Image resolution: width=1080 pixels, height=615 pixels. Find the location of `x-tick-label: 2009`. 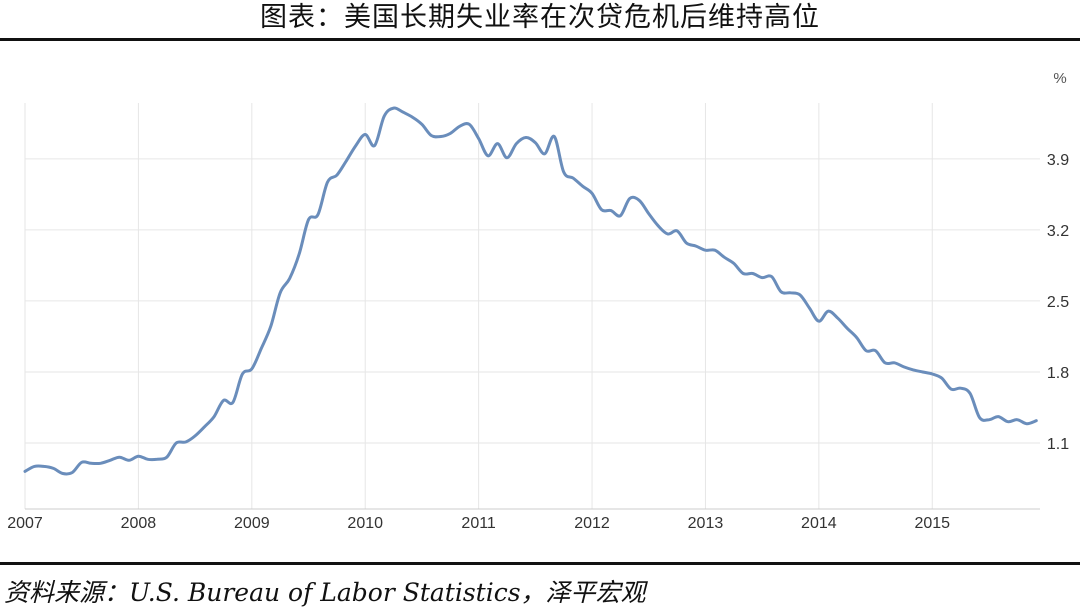

x-tick-label: 2009 is located at coordinates (252, 523).